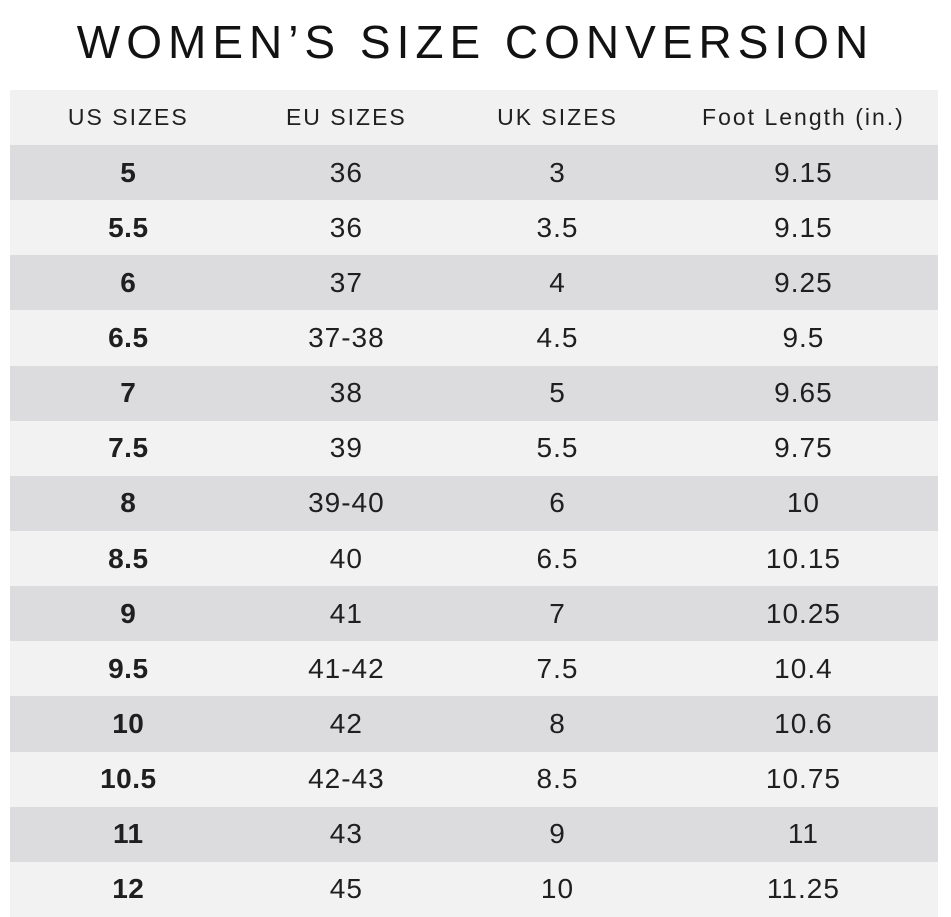 The image size is (951, 917). Describe the element at coordinates (803, 834) in the screenshot. I see `foot-length-cell: 11` at that location.